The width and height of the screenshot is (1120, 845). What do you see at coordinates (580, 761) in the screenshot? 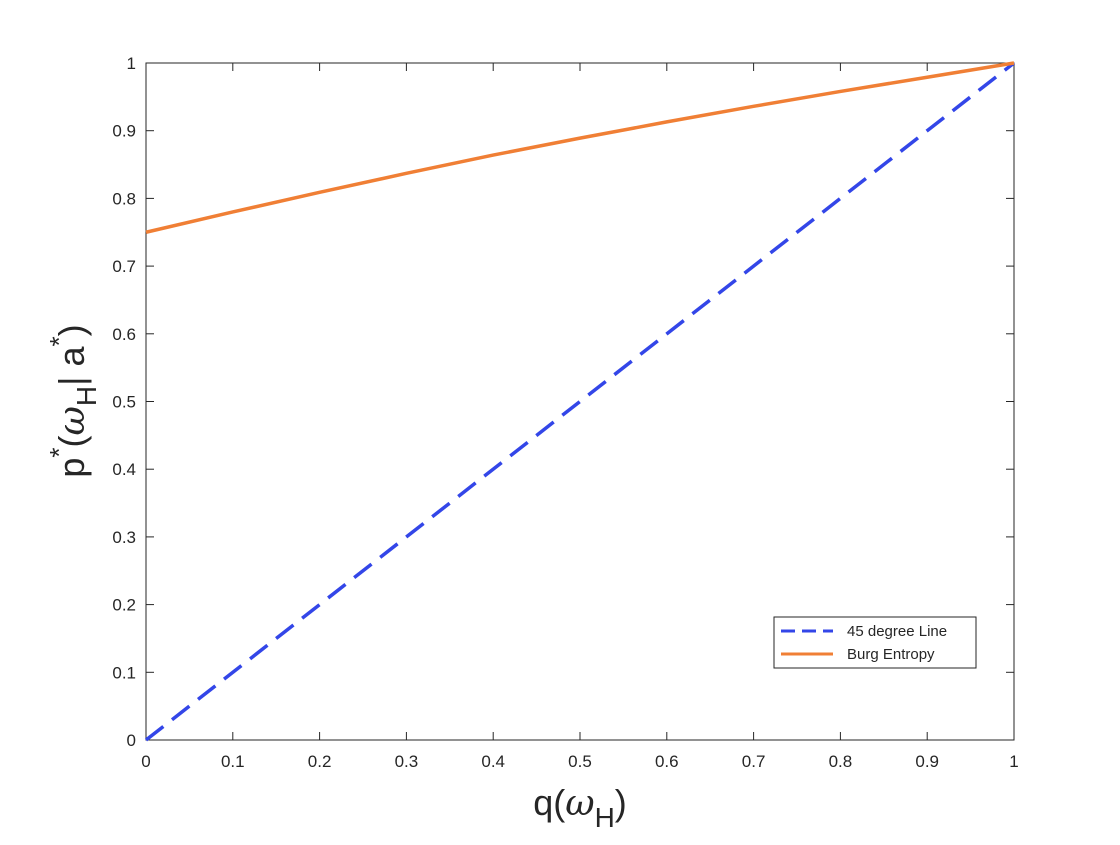
I see `x-tick-label: 0.5` at bounding box center [580, 761].